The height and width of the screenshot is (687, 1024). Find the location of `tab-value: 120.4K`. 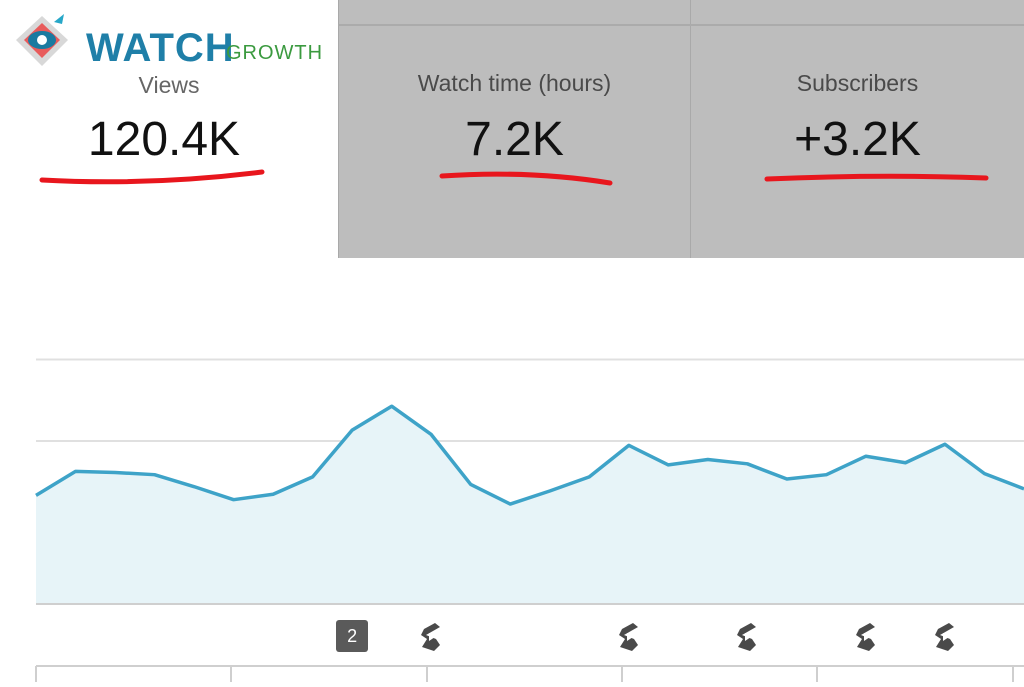

tab-value: 120.4K is located at coordinates (164, 139).